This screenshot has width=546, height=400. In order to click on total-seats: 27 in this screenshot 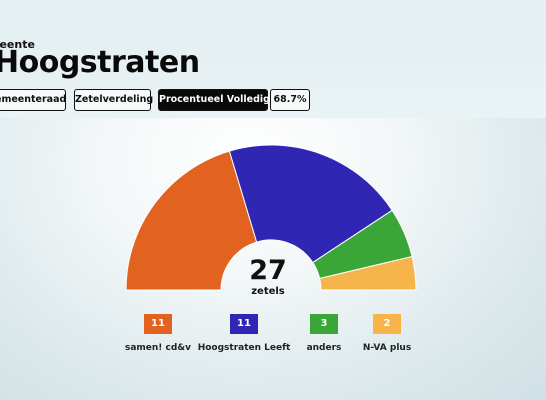, I will do `click(268, 270)`.